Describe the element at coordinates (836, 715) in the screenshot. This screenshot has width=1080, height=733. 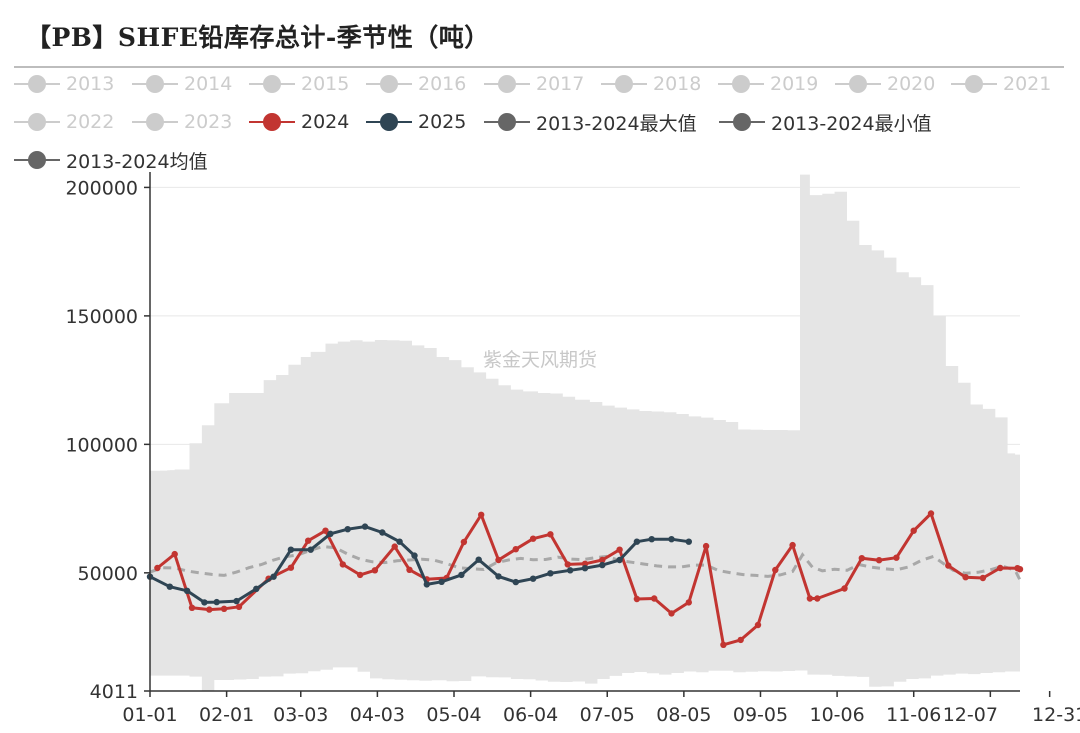
I see `x-tick-label: 10-06` at that location.